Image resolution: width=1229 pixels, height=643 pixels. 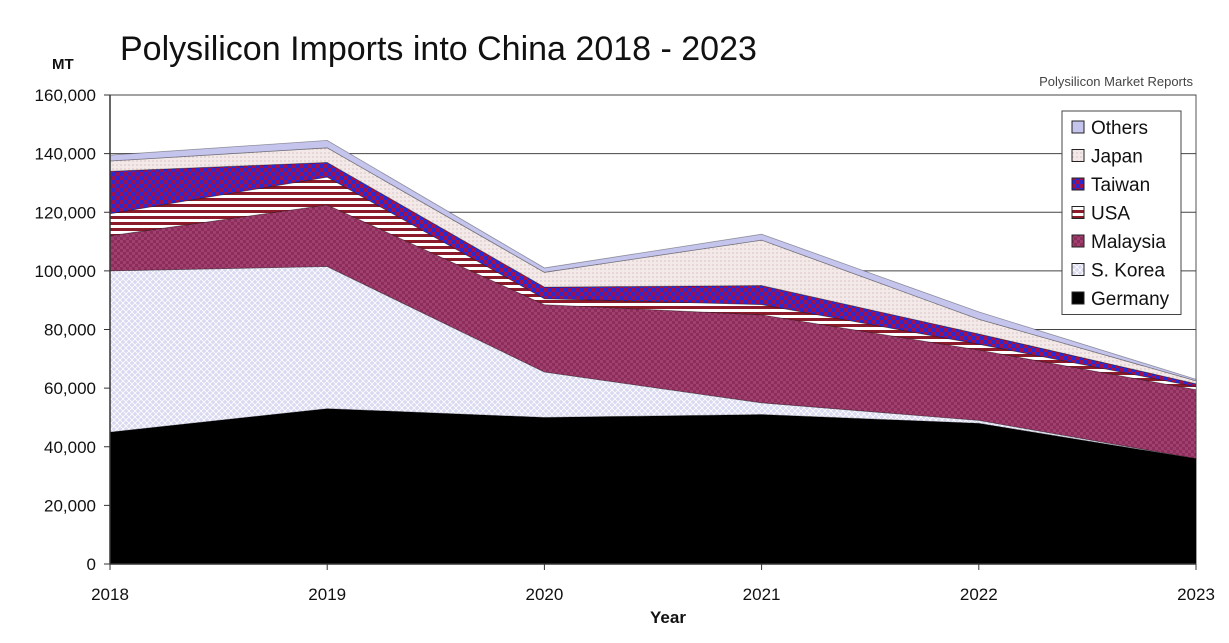 I want to click on legend-label-s-korea: S. Korea, so click(x=1128, y=271).